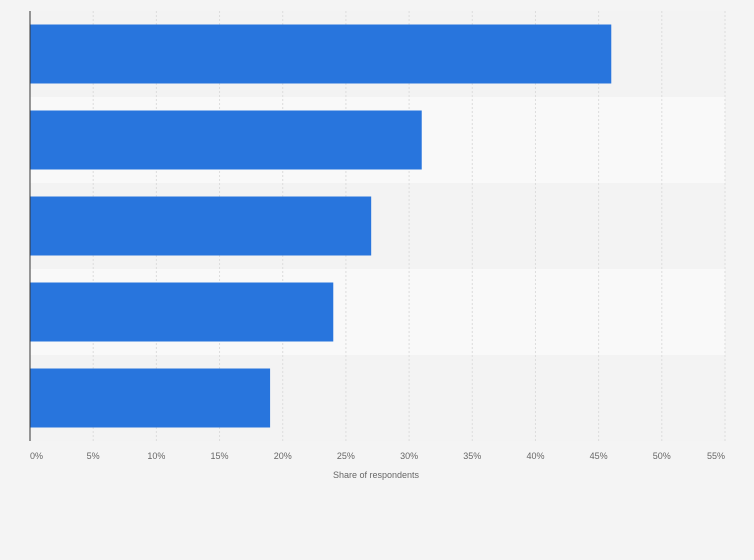 The width and height of the screenshot is (754, 560). What do you see at coordinates (599, 456) in the screenshot?
I see `x-tick-label: 45%` at bounding box center [599, 456].